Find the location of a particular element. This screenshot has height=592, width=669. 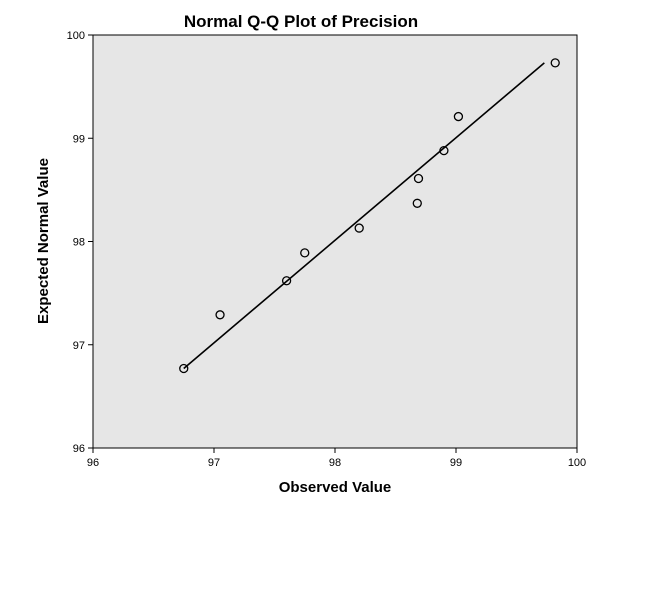

y-tick-label: 97 is located at coordinates (79, 346).